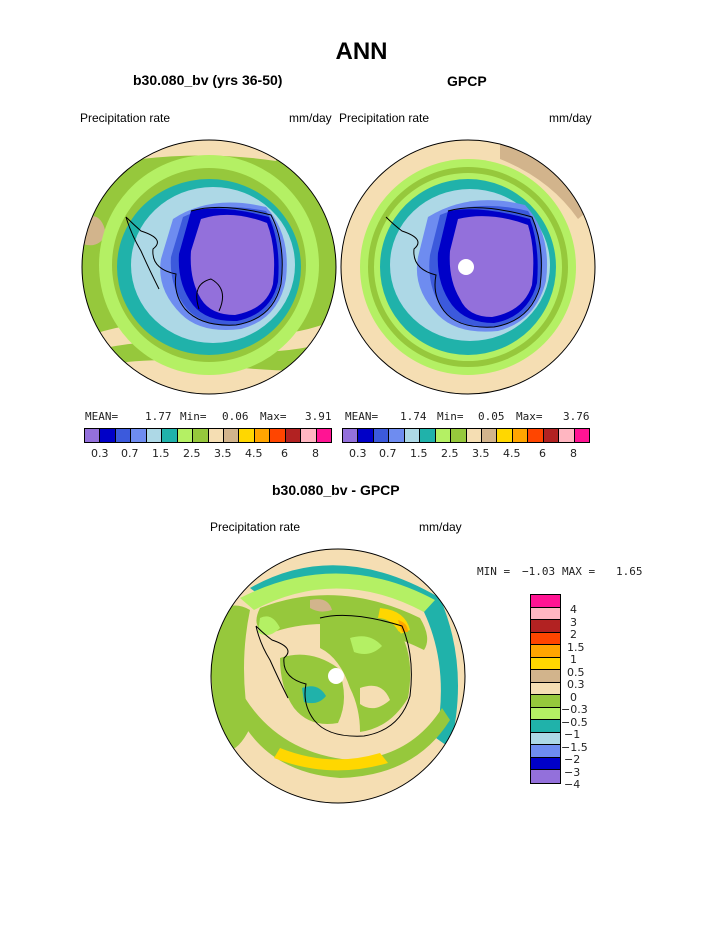 The image size is (723, 935). I want to click on map3-coastline, so click(333, 675).